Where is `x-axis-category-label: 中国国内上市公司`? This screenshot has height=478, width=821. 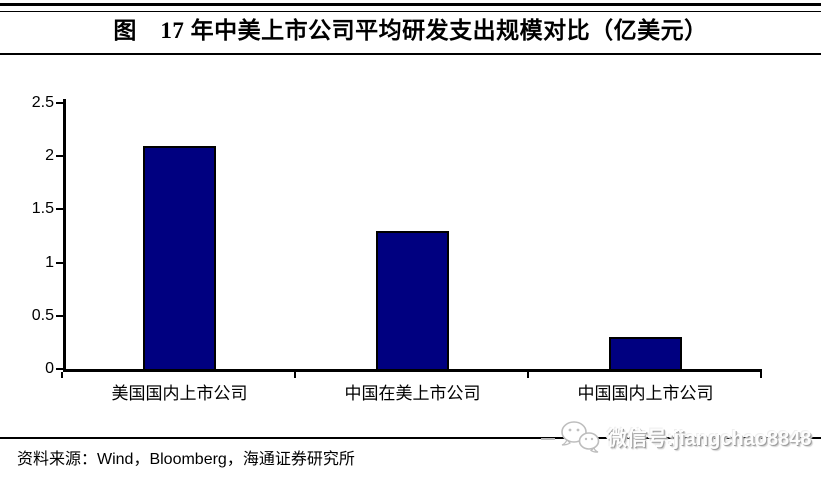
x-axis-category-label: 中国国内上市公司 is located at coordinates (645, 393).